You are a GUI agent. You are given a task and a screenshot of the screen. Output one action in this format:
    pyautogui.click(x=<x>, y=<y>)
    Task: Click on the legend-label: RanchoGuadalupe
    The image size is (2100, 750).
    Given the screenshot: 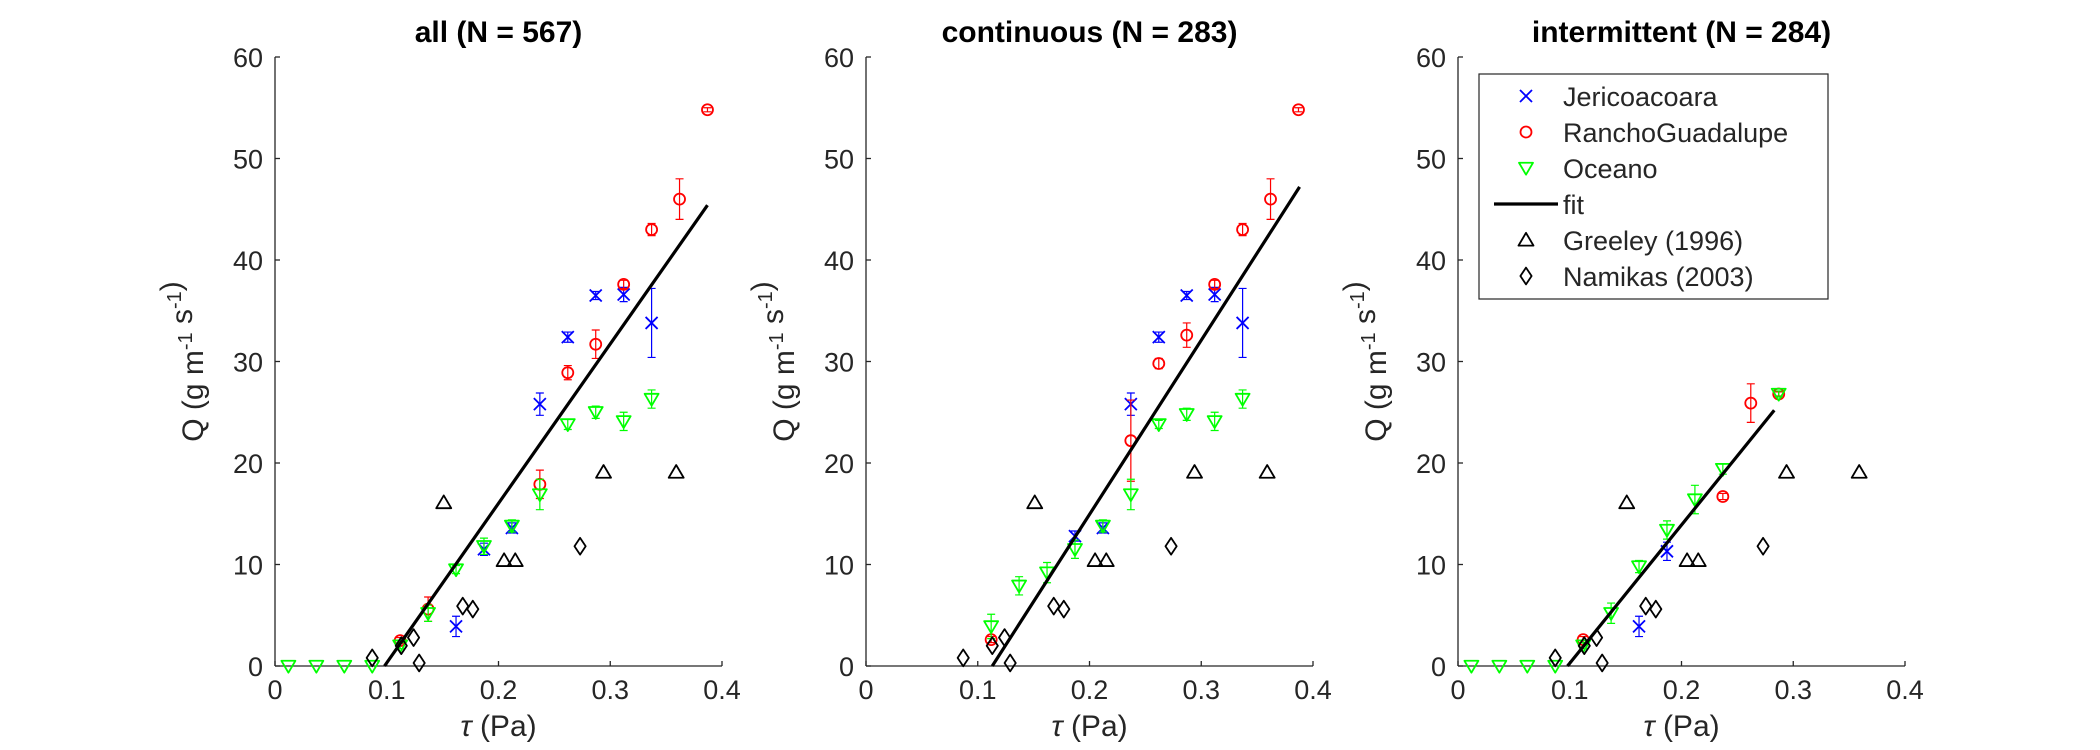 What is the action you would take?
    pyautogui.click(x=1675, y=133)
    